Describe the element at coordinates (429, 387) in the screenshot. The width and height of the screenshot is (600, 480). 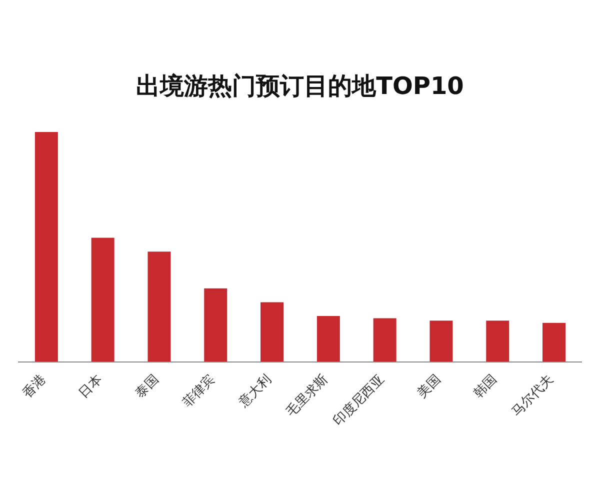
I see `x-tick-label: 美国` at that location.